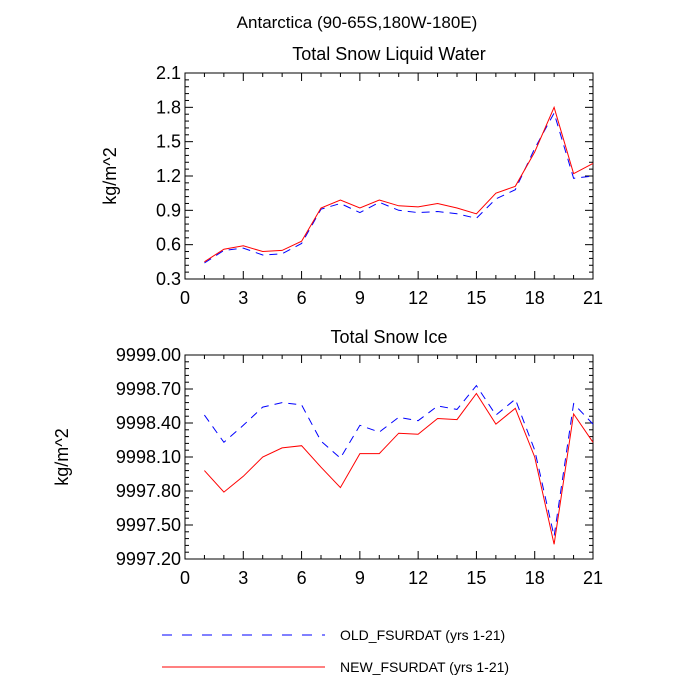 The width and height of the screenshot is (700, 700). I want to click on y-tick-label-liquid-water: 1.2, so click(168, 176).